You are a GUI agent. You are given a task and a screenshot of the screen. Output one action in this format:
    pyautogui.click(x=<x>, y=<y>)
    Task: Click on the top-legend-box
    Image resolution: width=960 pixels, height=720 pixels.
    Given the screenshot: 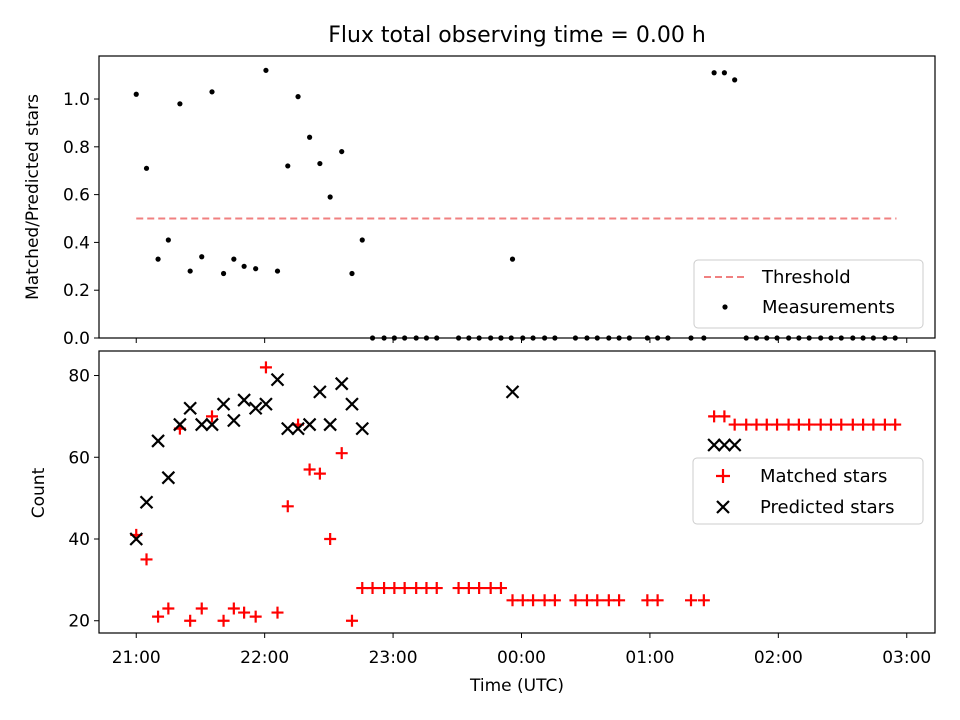 What is the action you would take?
    pyautogui.click(x=808, y=294)
    